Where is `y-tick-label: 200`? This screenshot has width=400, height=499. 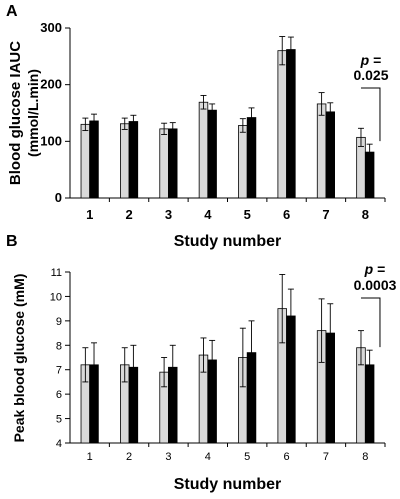 y-tick-label: 200 is located at coordinates (51, 84).